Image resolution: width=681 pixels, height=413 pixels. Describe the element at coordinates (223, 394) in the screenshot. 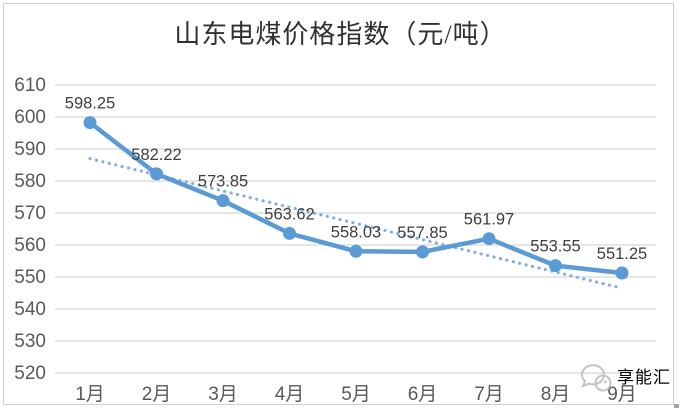

I see `x-tick-label: 3月` at that location.